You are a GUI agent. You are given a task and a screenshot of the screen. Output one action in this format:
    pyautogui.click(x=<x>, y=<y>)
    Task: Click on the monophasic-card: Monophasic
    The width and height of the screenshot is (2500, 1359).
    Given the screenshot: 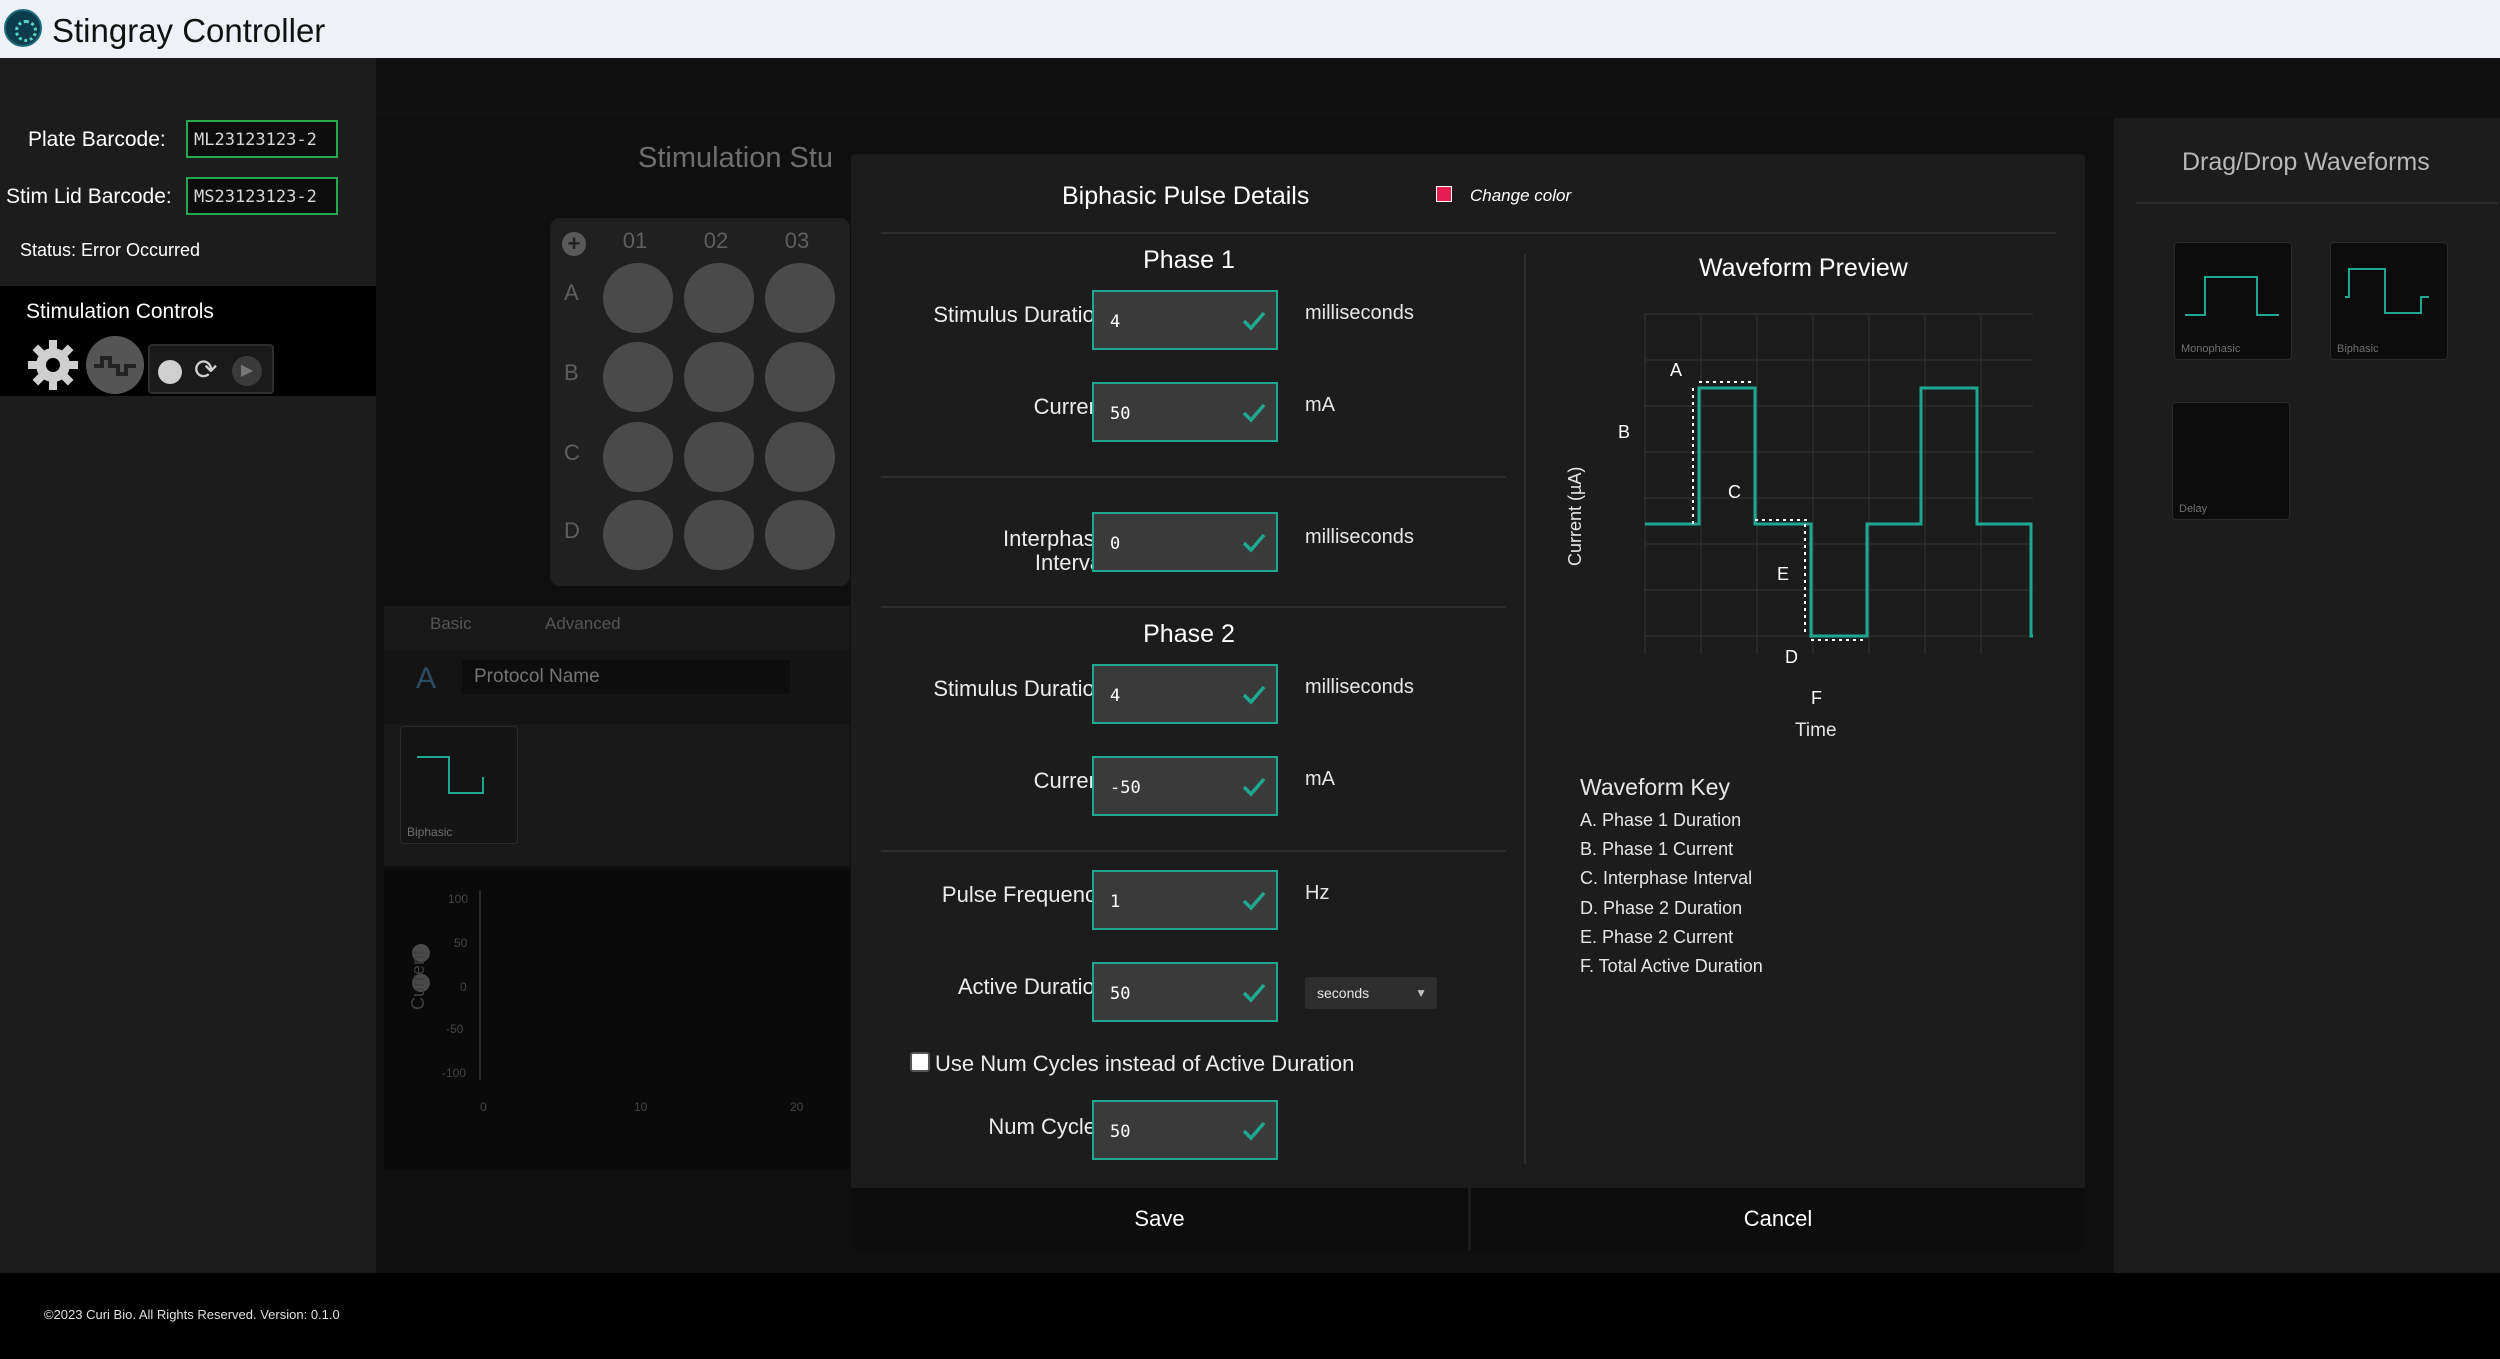 What is the action you would take?
    pyautogui.click(x=2233, y=301)
    